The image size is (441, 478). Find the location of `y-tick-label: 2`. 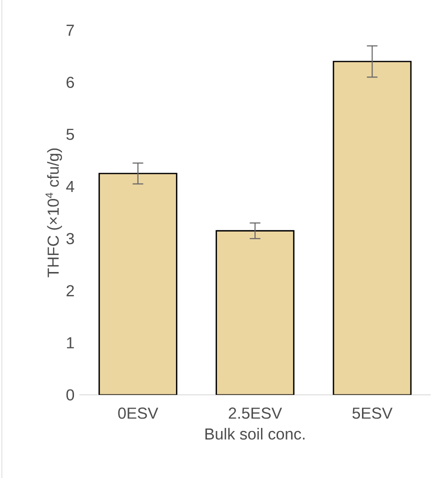

y-tick-label: 2 is located at coordinates (70, 290).